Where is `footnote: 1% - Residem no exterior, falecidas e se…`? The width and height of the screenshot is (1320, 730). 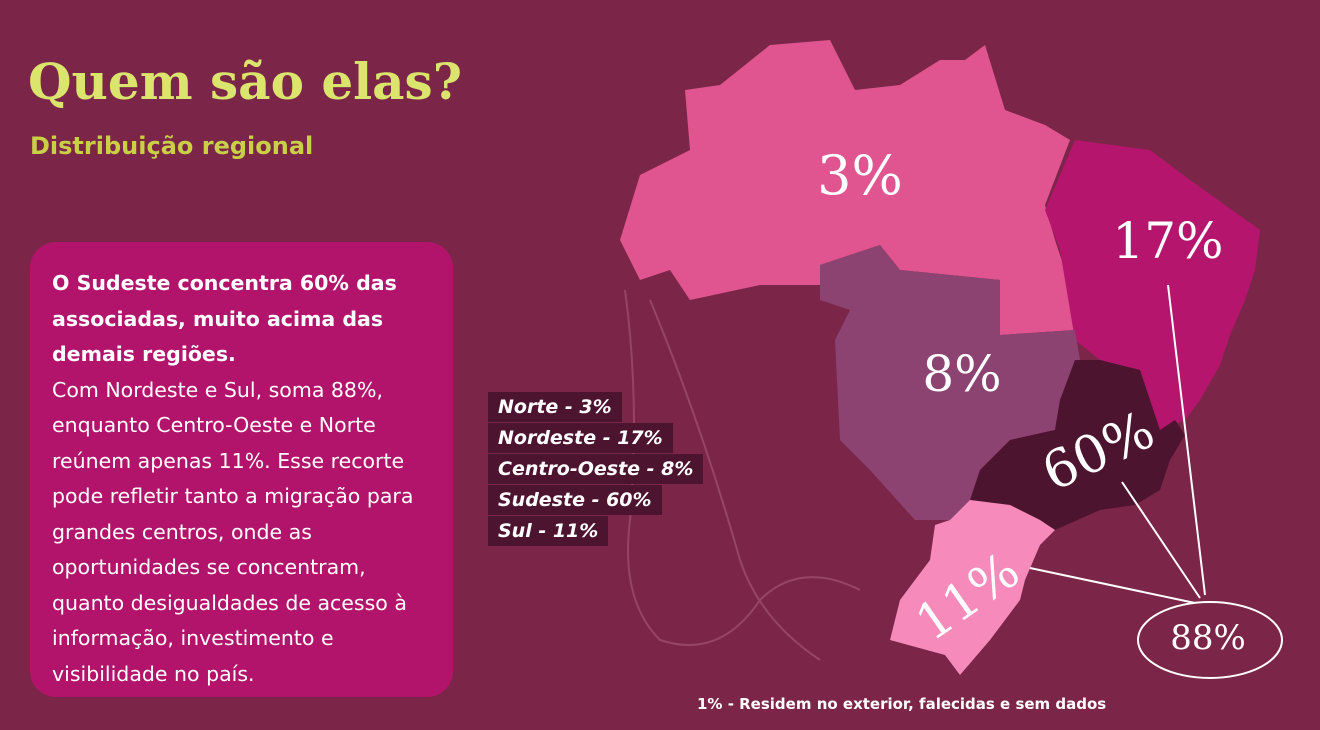
footnote: 1% - Residem no exterior, falecidas e se… is located at coordinates (902, 704).